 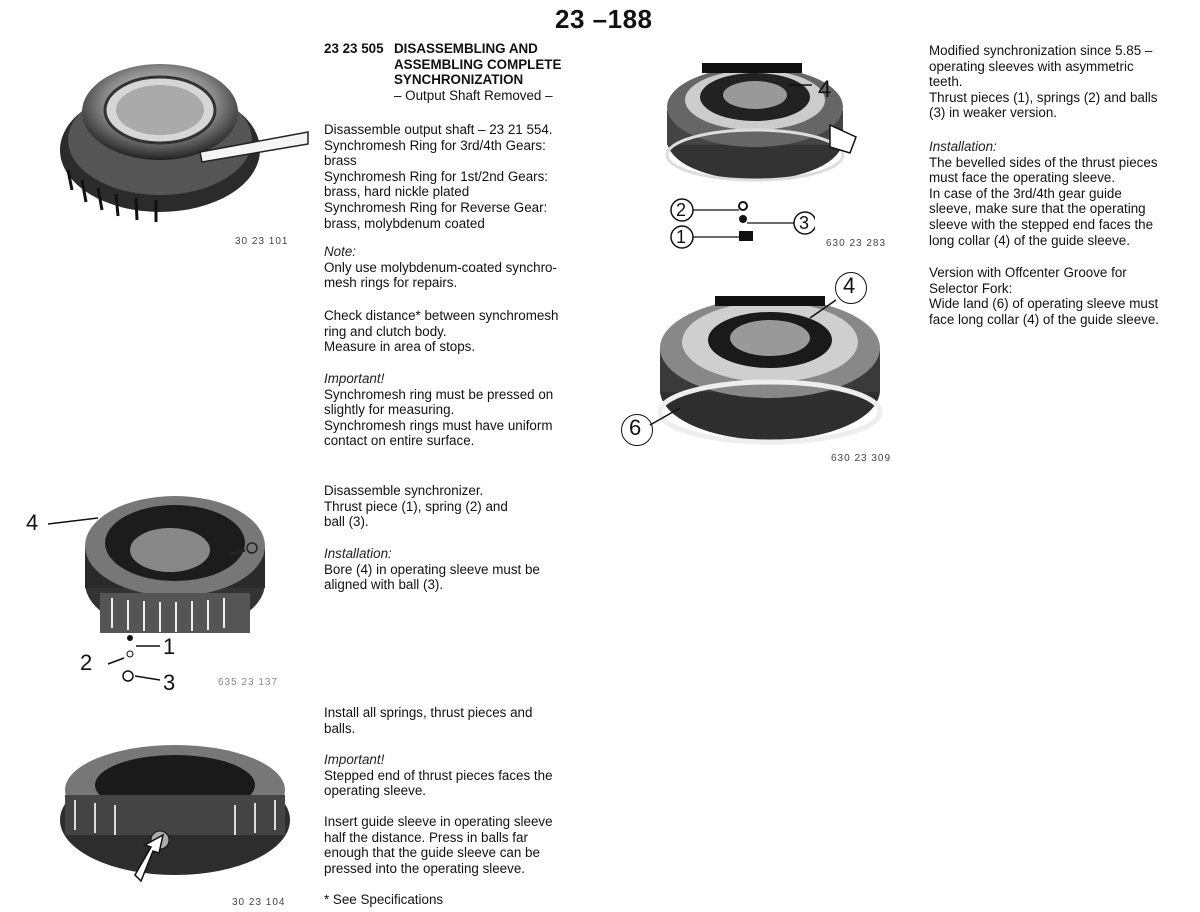 What do you see at coordinates (385, 331) in the screenshot?
I see `text-line: ring and clutch body.` at bounding box center [385, 331].